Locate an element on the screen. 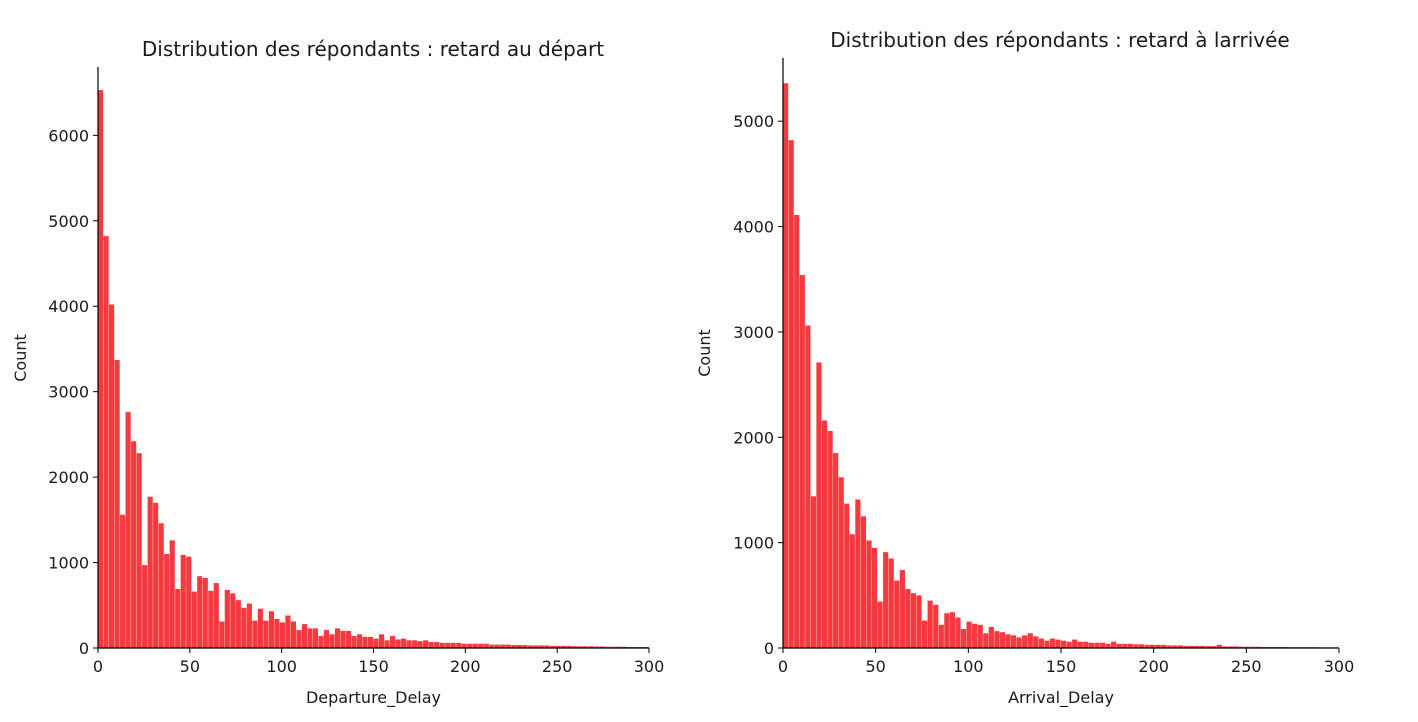 This screenshot has width=1418, height=722. y-tick-label: 5000 is located at coordinates (68, 221).